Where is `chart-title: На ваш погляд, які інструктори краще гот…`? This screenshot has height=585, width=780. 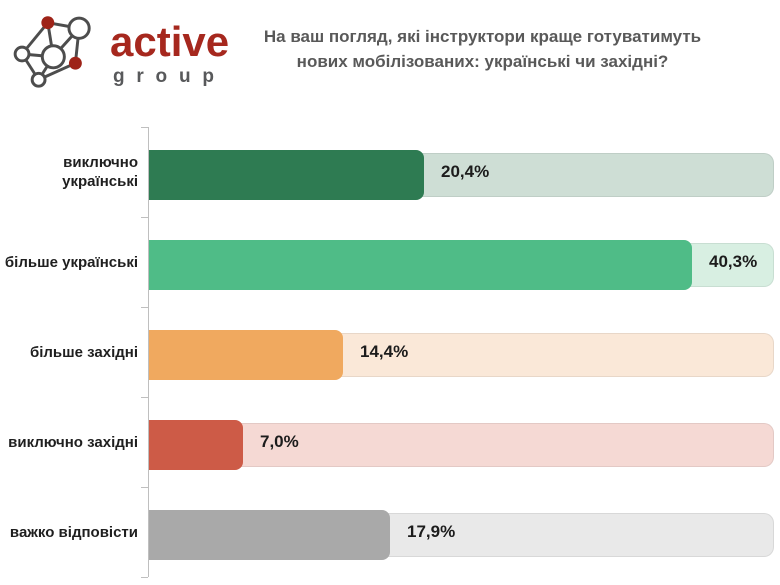 chart-title: На ваш погляд, які інструктори краще гот… is located at coordinates (482, 49).